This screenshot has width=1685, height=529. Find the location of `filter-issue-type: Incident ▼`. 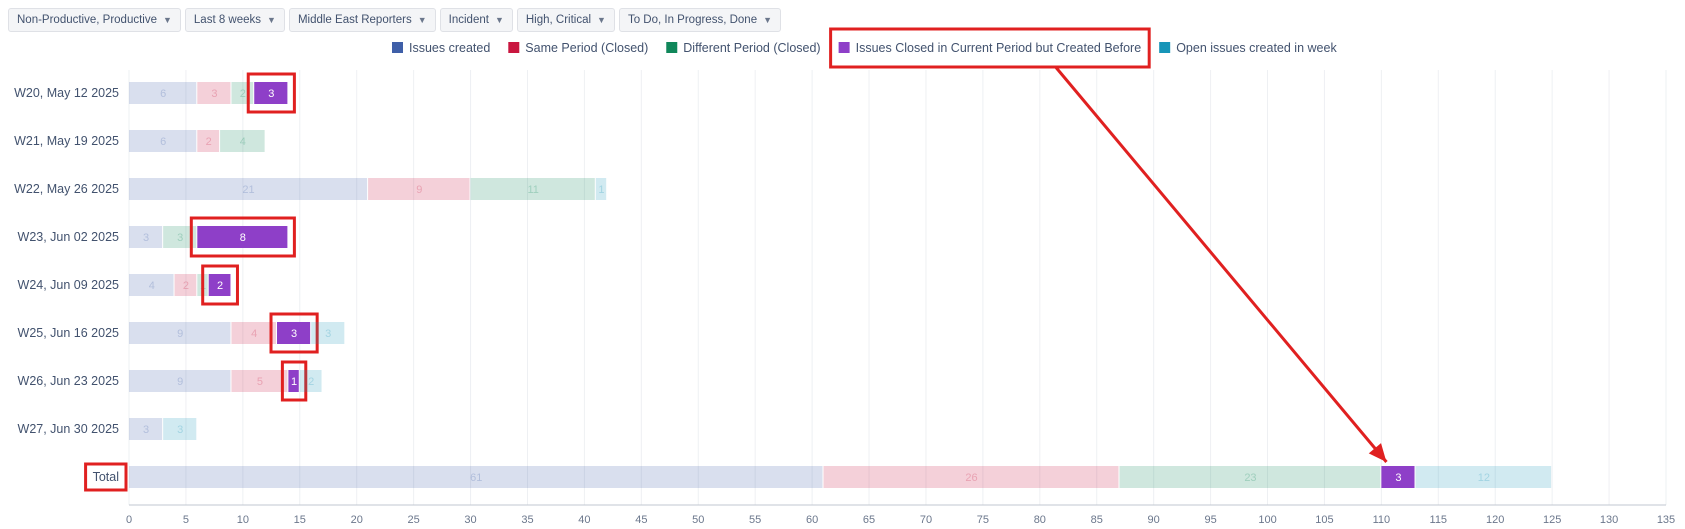

filter-issue-type: Incident ▼ is located at coordinates (476, 20).